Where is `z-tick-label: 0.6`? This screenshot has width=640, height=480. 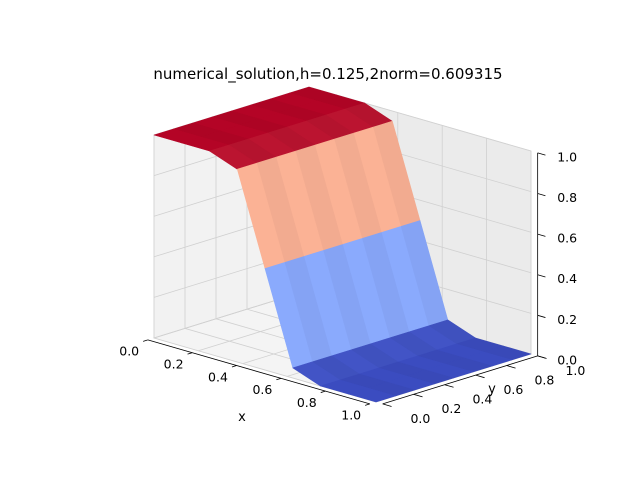
z-tick-label: 0.6 is located at coordinates (567, 238).